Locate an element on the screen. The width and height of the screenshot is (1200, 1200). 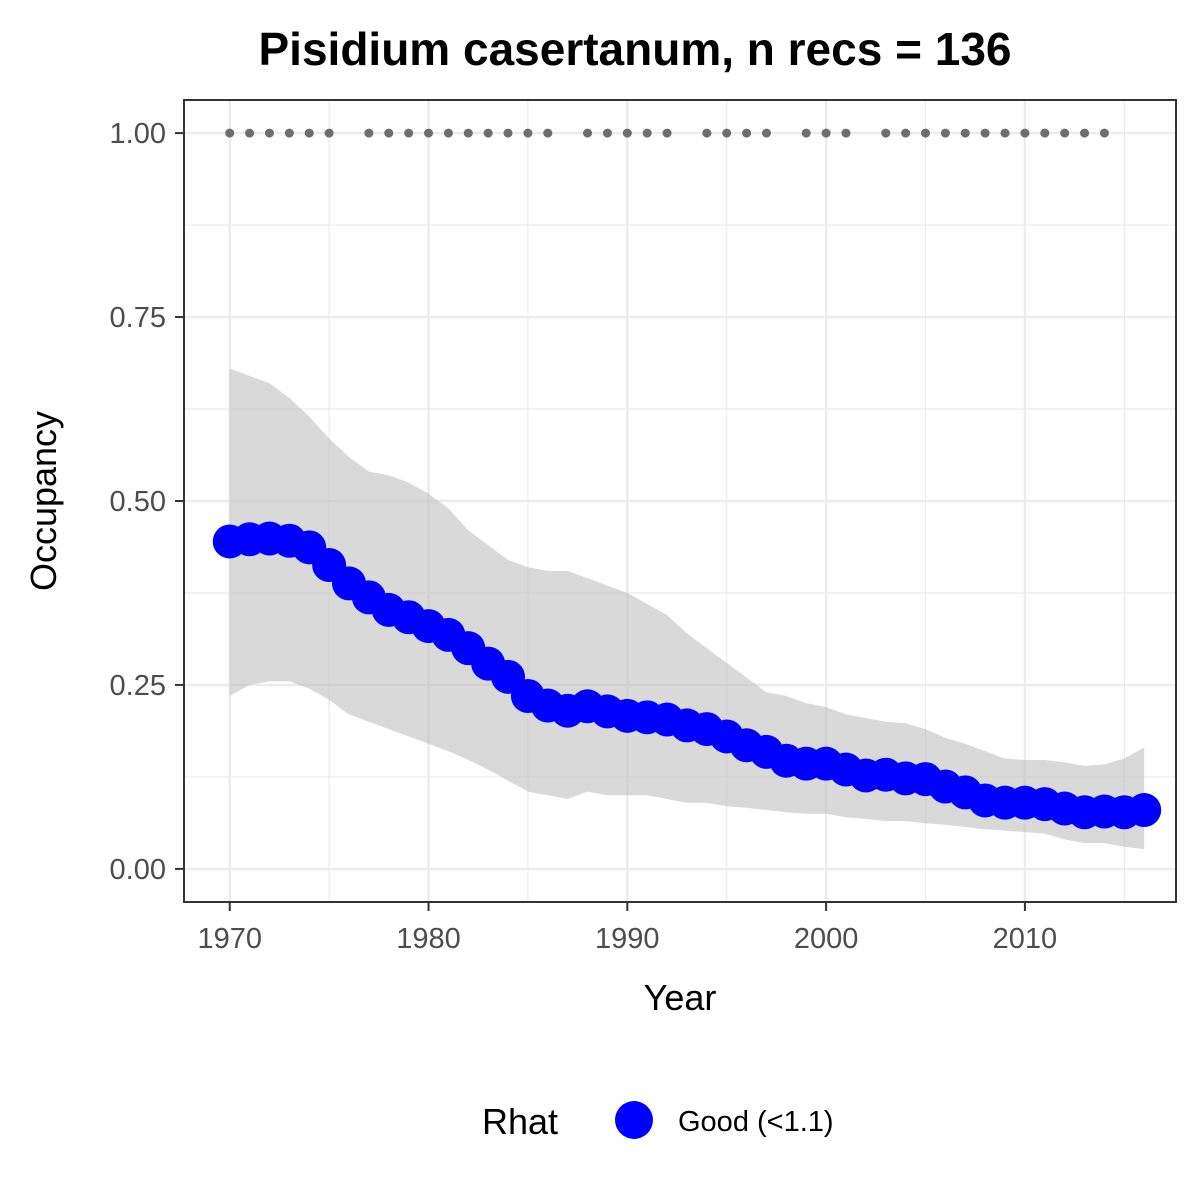
y-tick-label: 0.50 is located at coordinates (138, 502).